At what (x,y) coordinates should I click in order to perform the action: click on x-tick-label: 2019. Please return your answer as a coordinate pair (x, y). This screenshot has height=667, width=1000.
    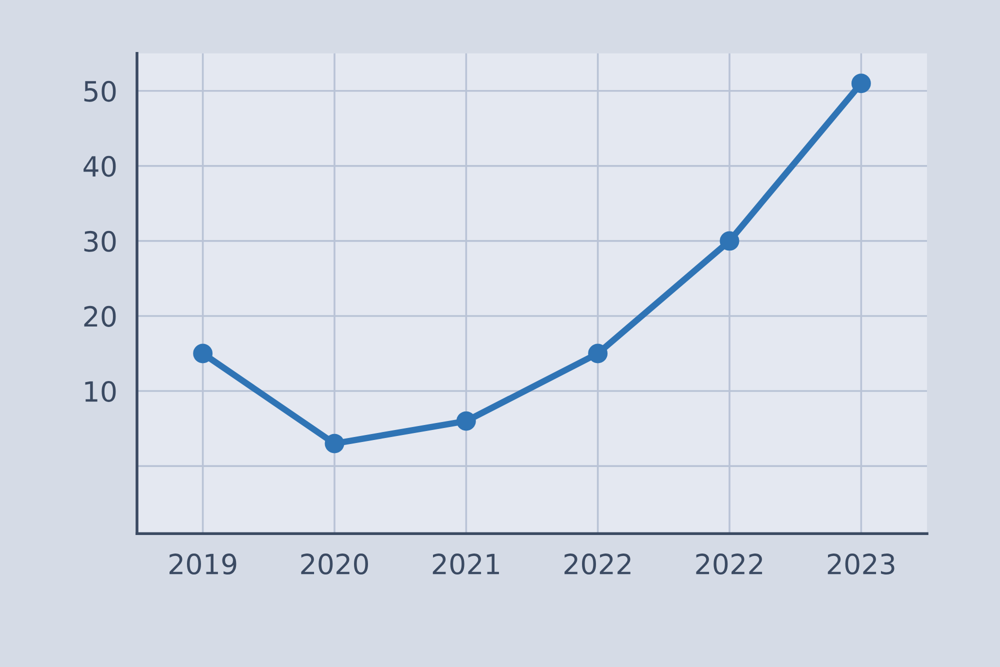
    Looking at the image, I should click on (203, 564).